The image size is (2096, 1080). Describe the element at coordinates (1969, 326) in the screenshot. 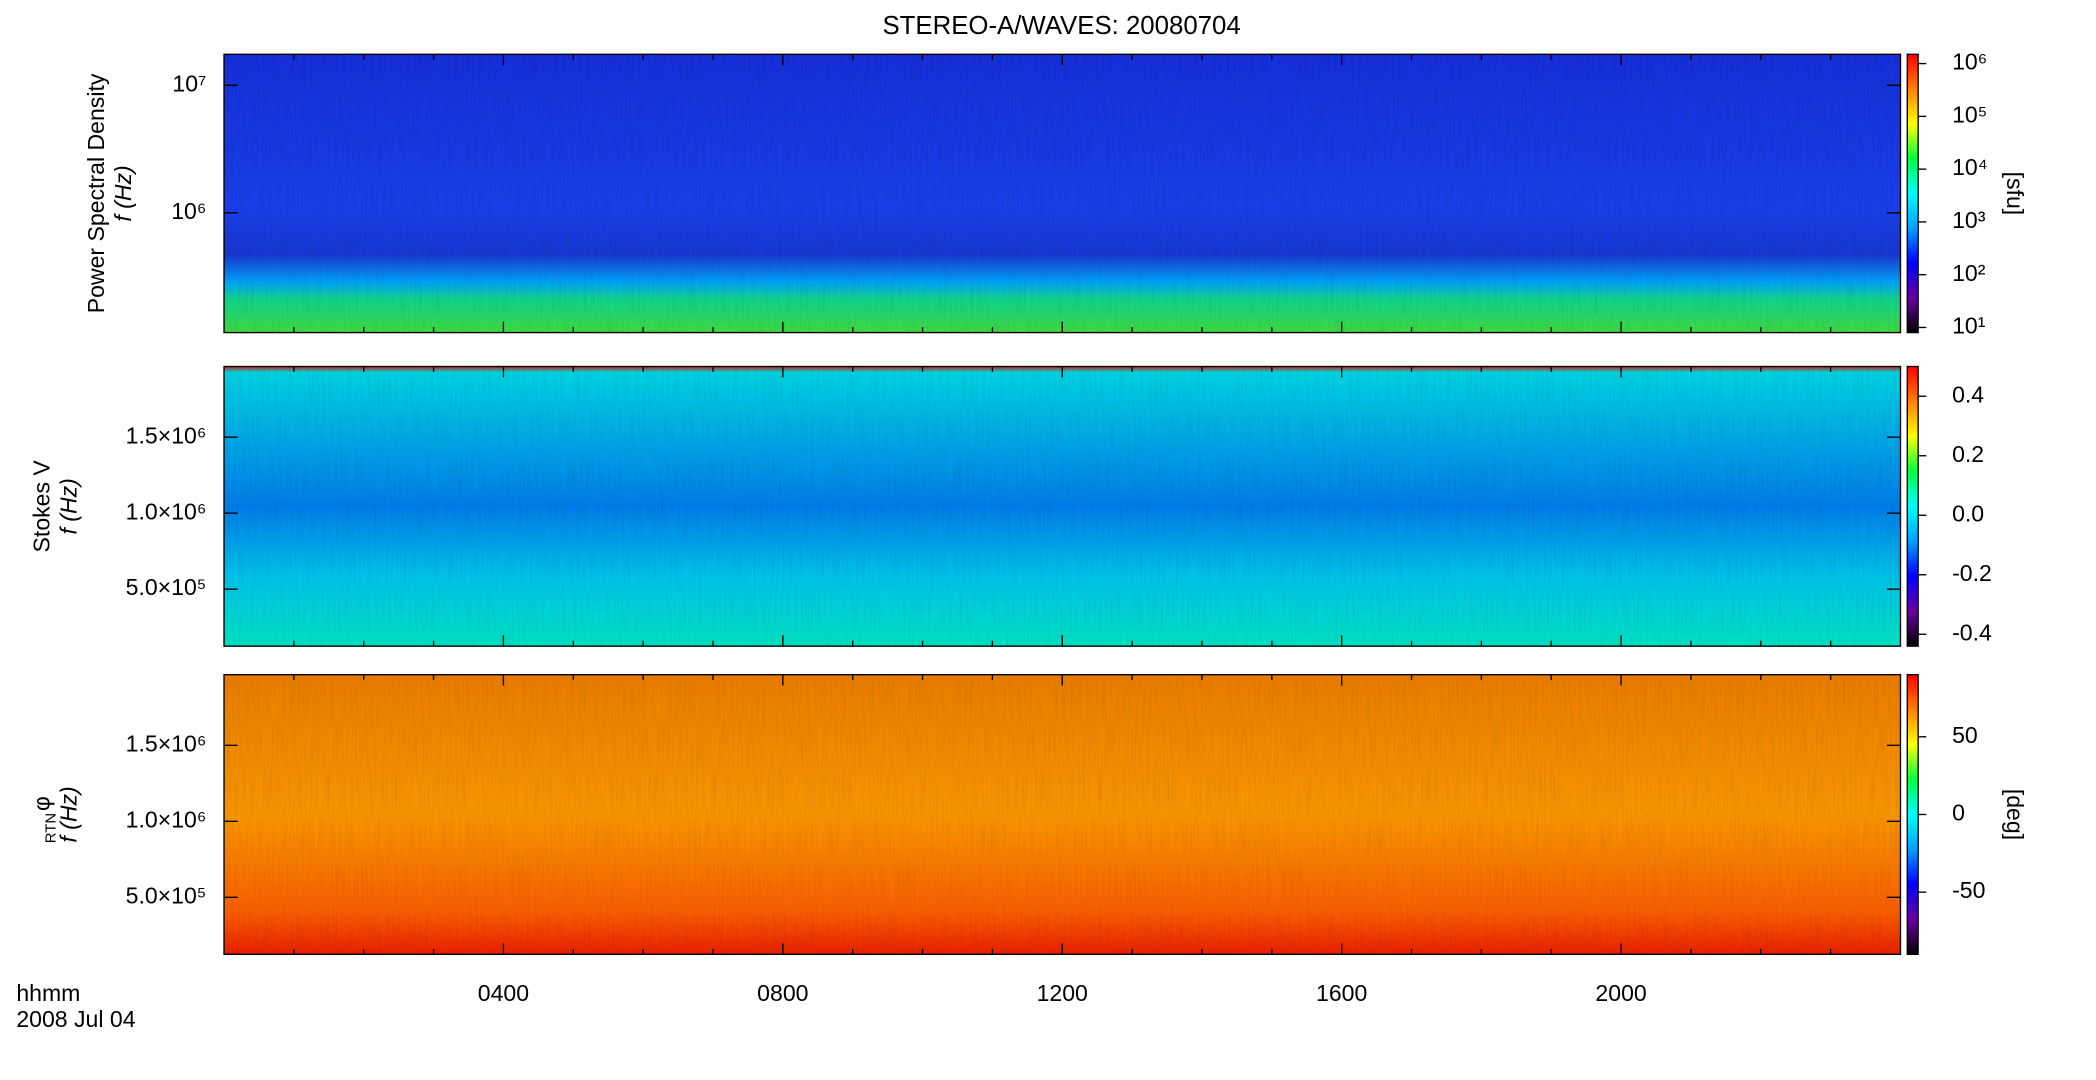

I see `colorbar-tick-label: 10¹` at that location.